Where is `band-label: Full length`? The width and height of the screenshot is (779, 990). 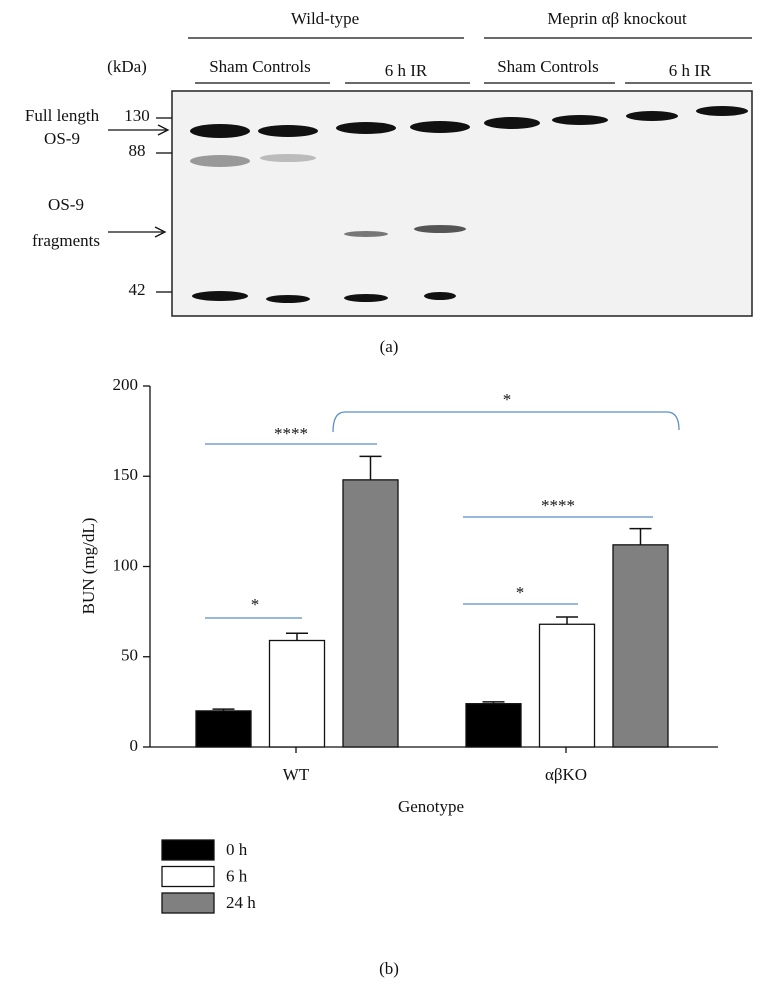 band-label: Full length is located at coordinates (62, 115).